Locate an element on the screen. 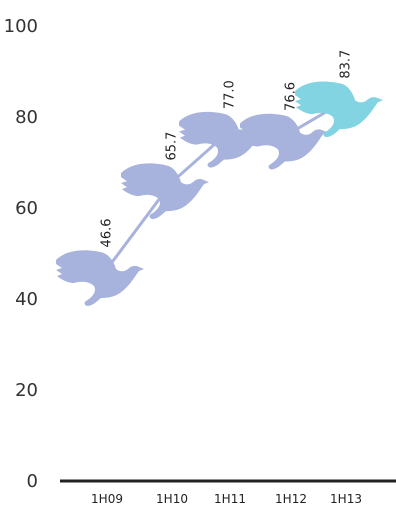 This screenshot has width=396, height=509. x-tick-label: 1H09 is located at coordinates (107, 499).